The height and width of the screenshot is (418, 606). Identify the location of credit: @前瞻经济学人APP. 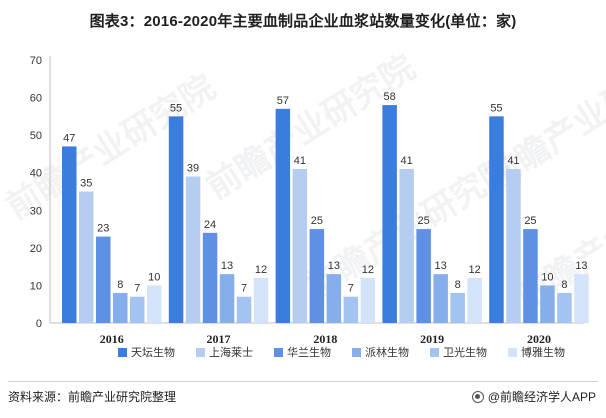
(533, 396).